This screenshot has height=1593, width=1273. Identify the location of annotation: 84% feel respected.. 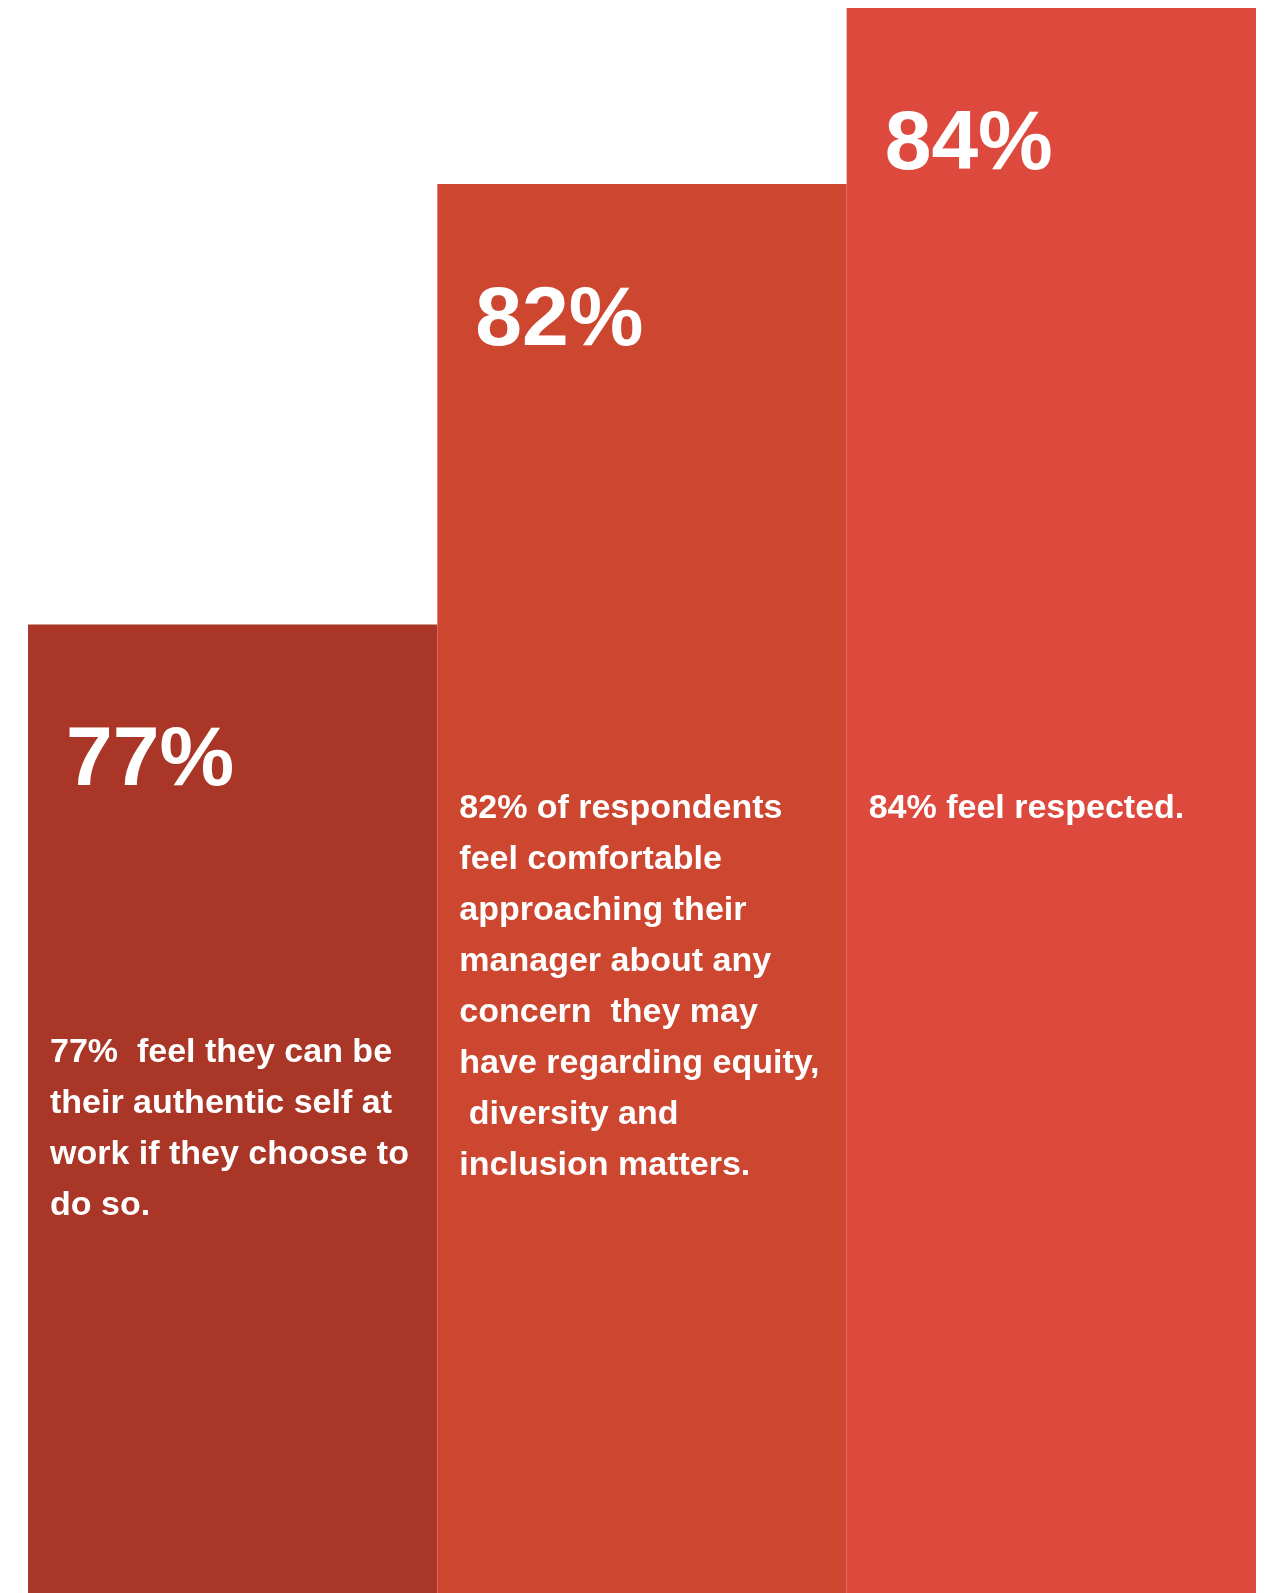
(1026, 806).